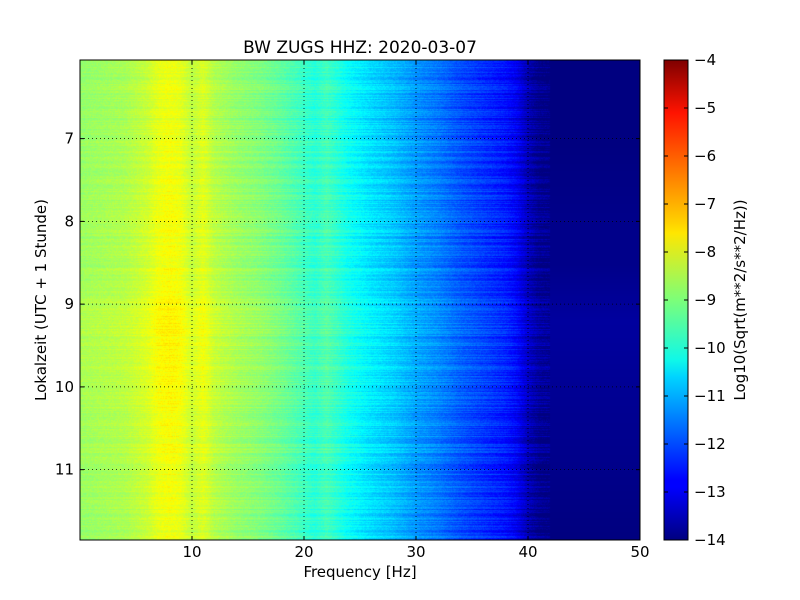 Image resolution: width=800 pixels, height=600 pixels. I want to click on y-tick-label: 10, so click(64, 387).